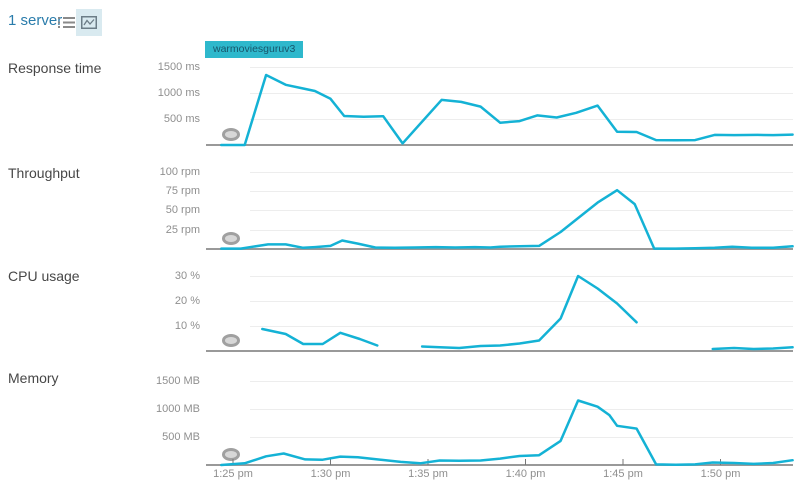 The height and width of the screenshot is (498, 800). What do you see at coordinates (178, 67) in the screenshot?
I see `y-tick-label: 1500 ms` at bounding box center [178, 67].